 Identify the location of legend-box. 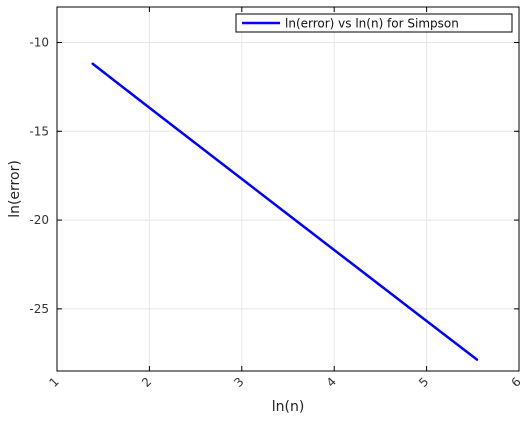
(374, 23).